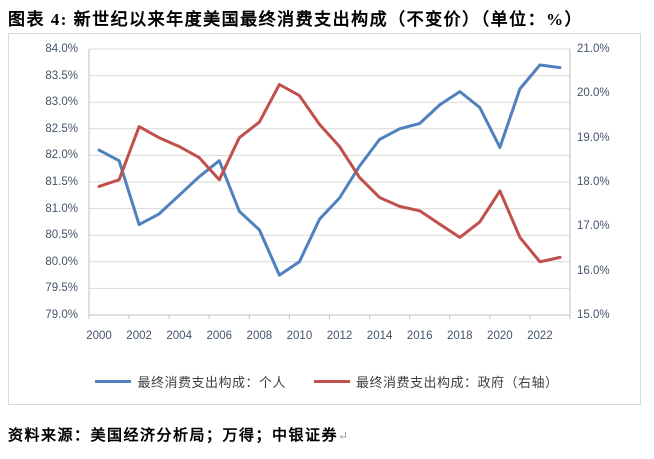 The height and width of the screenshot is (459, 654). Describe the element at coordinates (419, 336) in the screenshot. I see `x-axis-tick-label: 2016` at that location.